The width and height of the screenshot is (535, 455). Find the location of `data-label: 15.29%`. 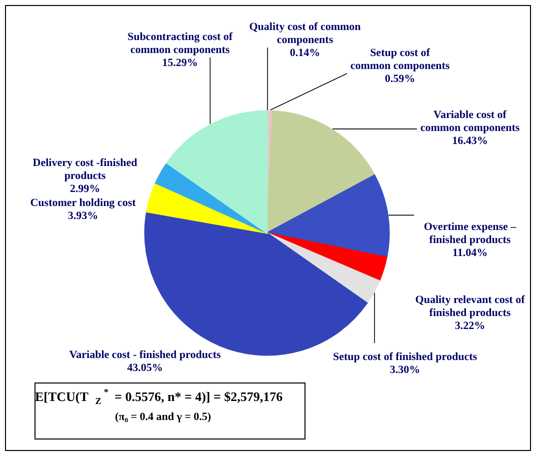

data-label: 15.29% is located at coordinates (180, 63).